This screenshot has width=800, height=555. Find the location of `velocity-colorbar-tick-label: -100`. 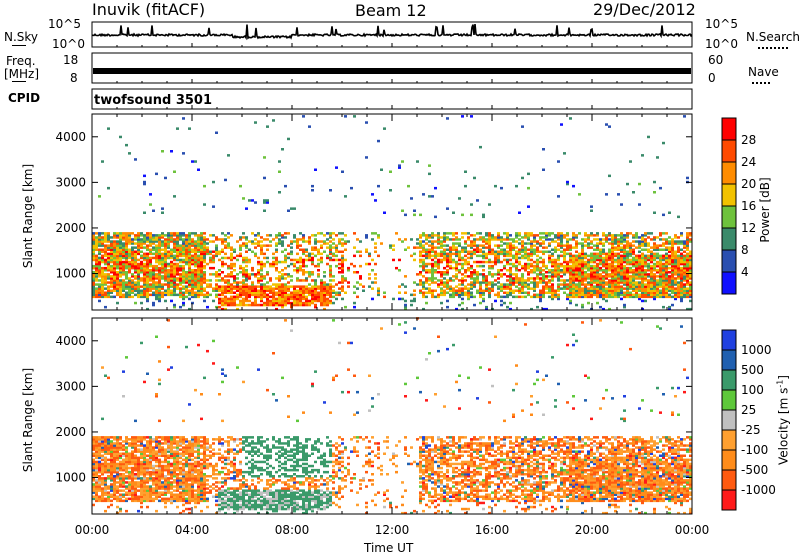

velocity-colorbar-tick-label: -100 is located at coordinates (754, 450).